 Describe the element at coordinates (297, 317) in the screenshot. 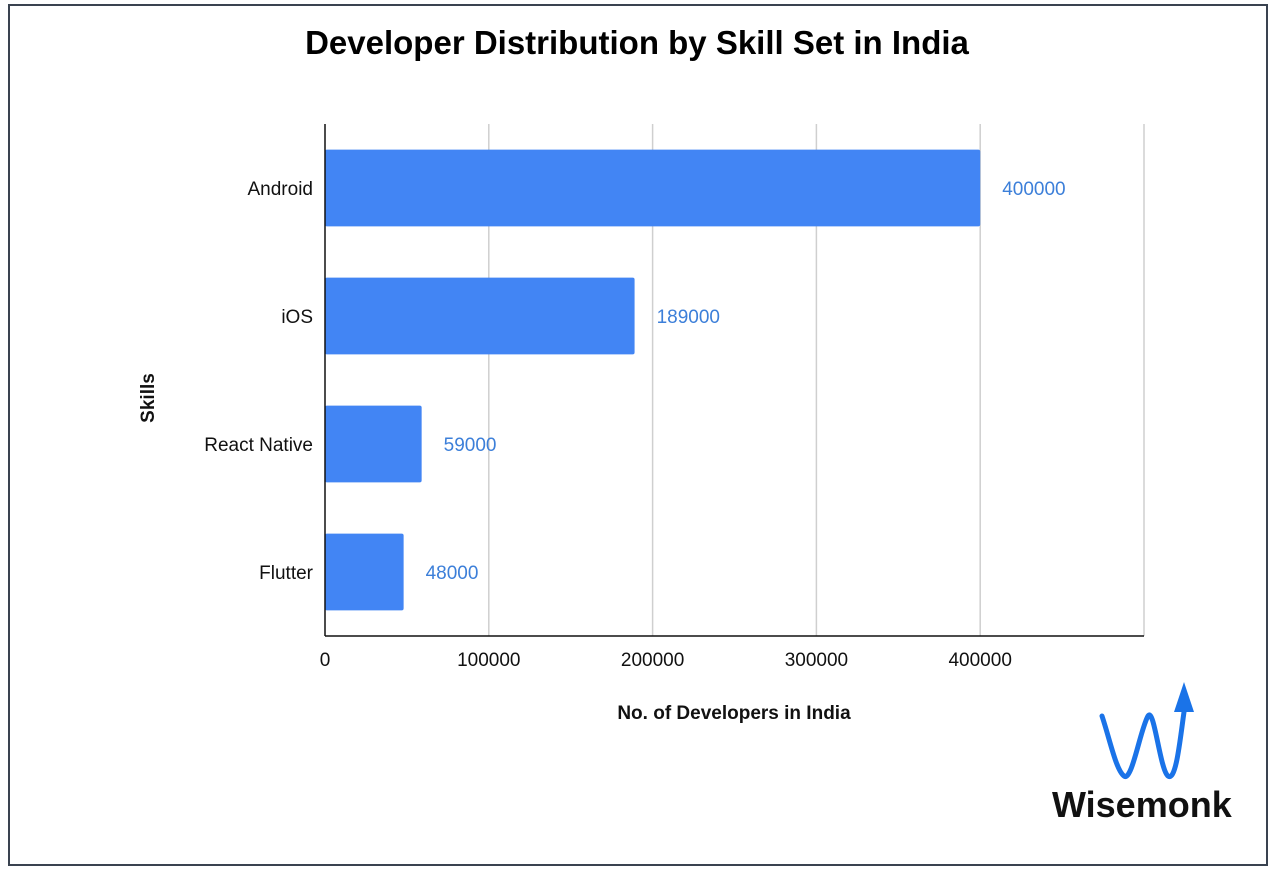

I see `y-category-label: iOS` at that location.